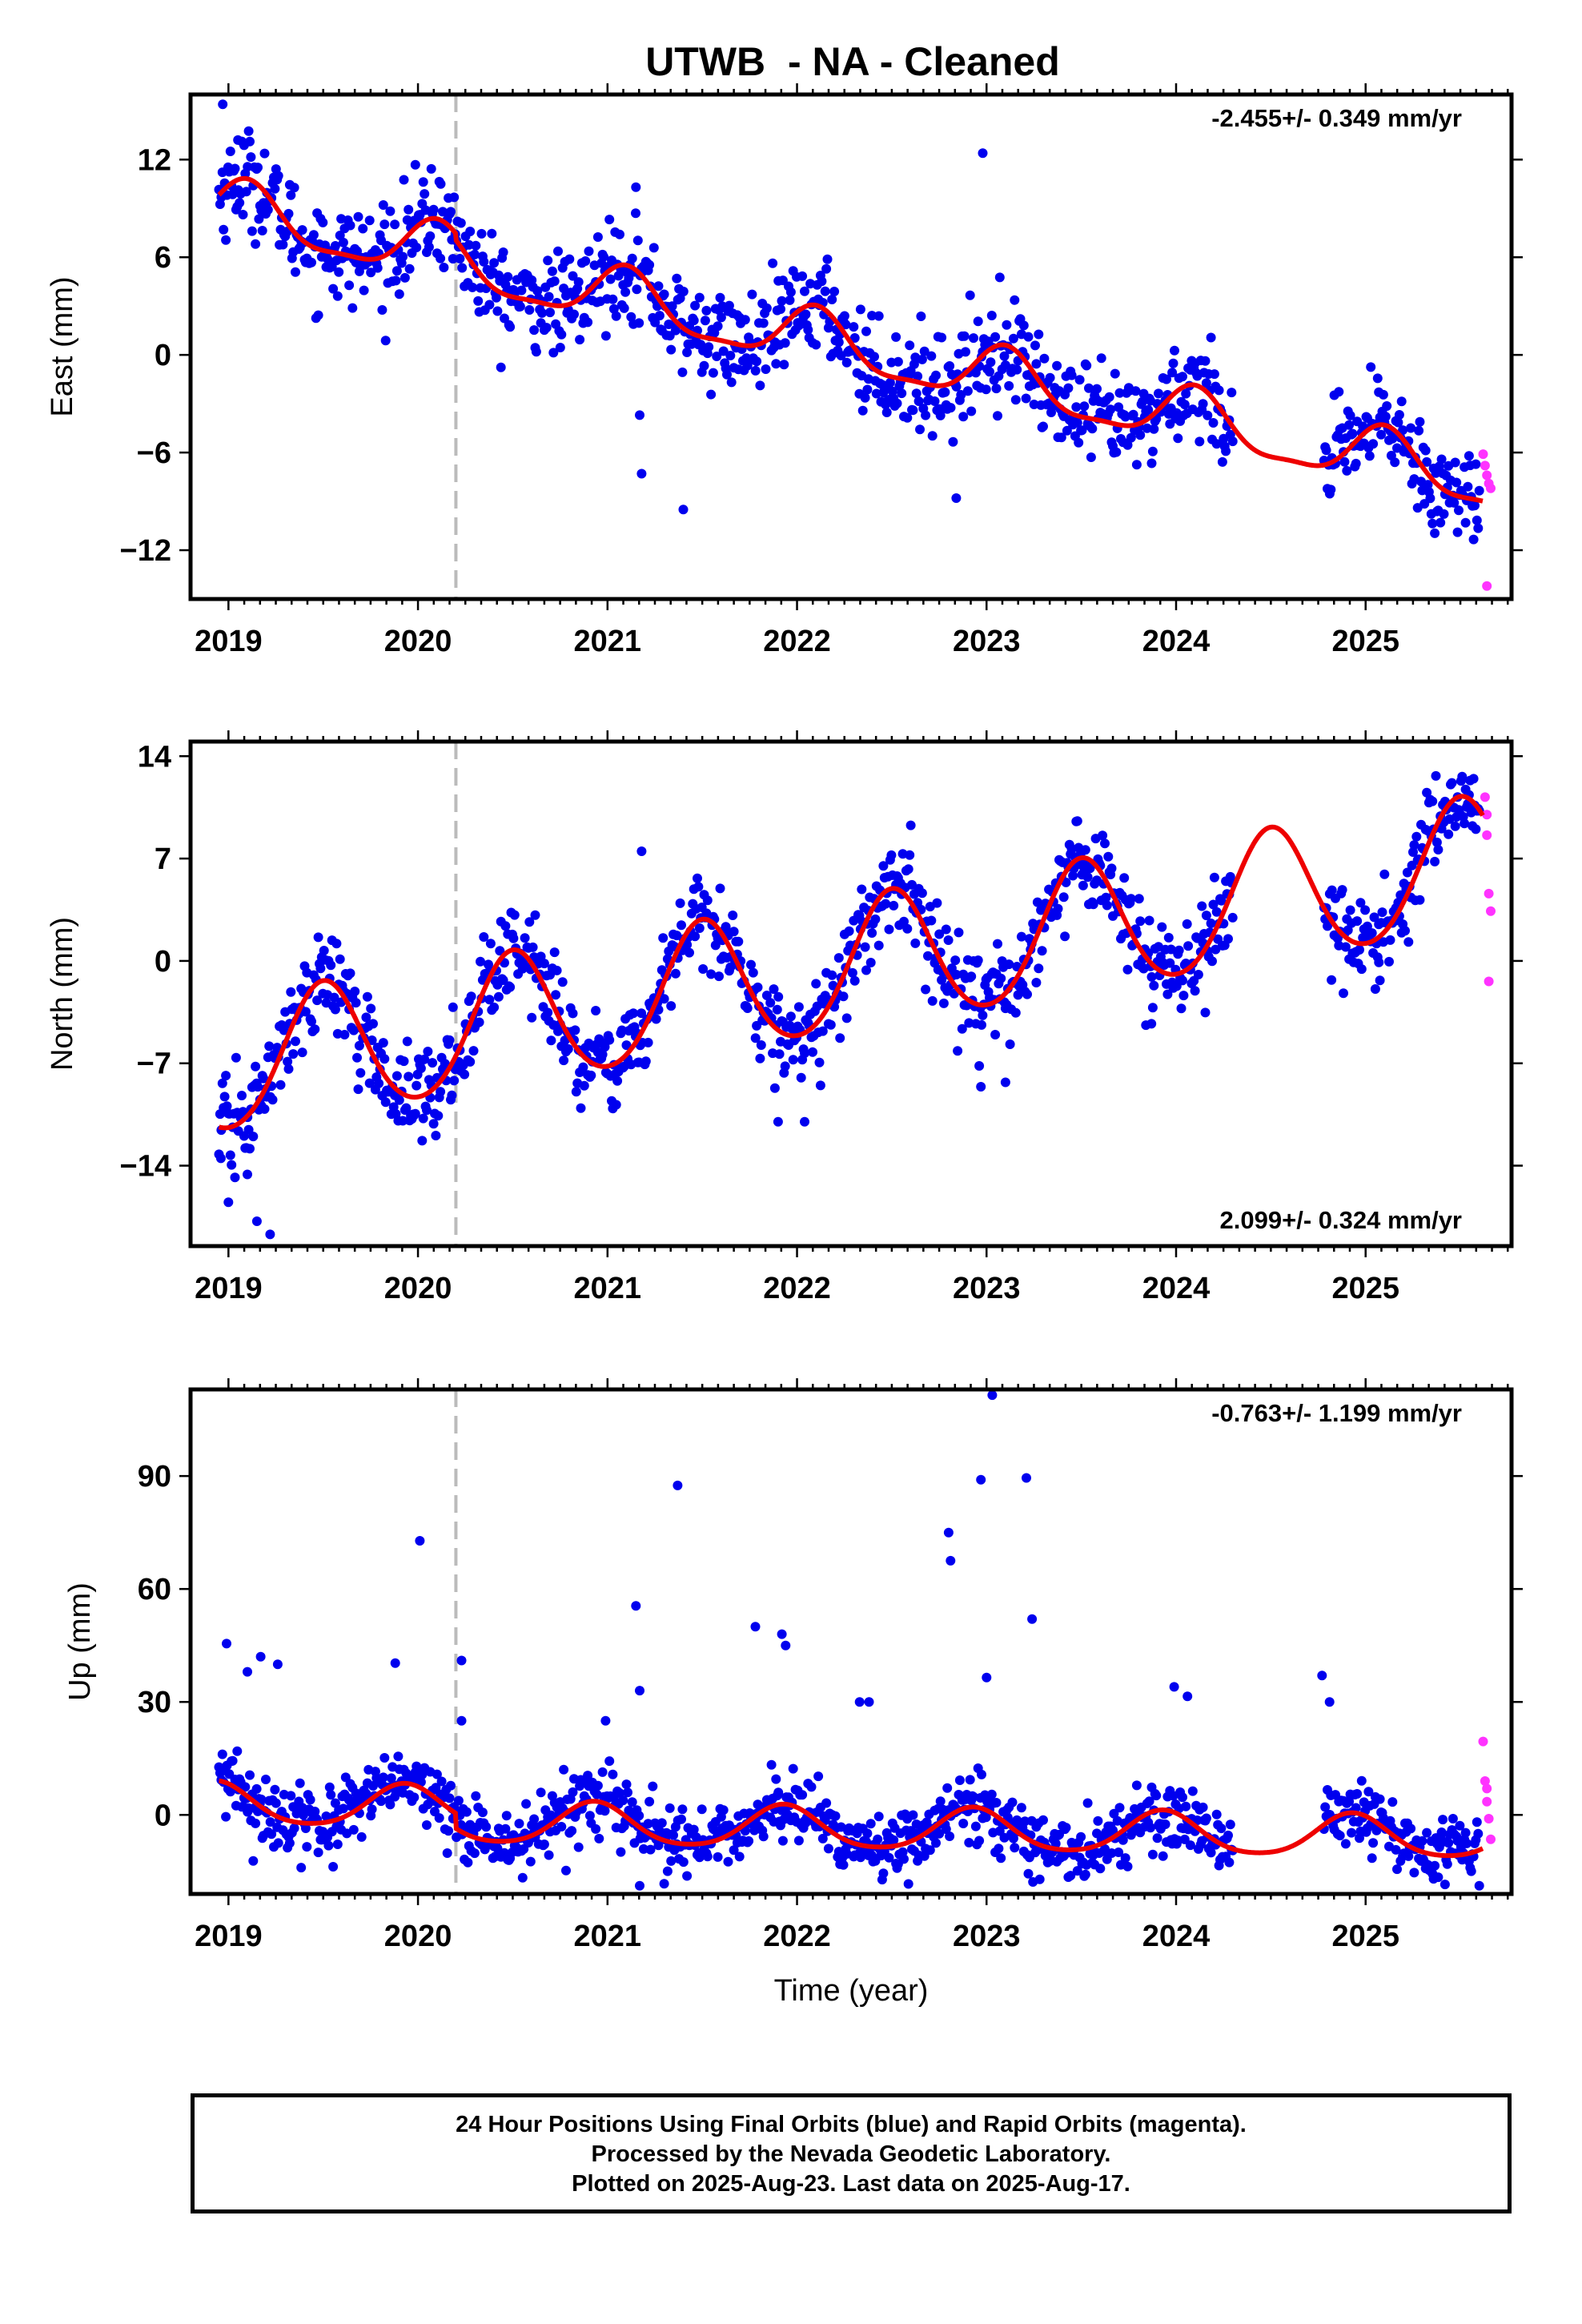  Describe the element at coordinates (1365, 641) in the screenshot. I see `x-tick-label: 2025` at that location.